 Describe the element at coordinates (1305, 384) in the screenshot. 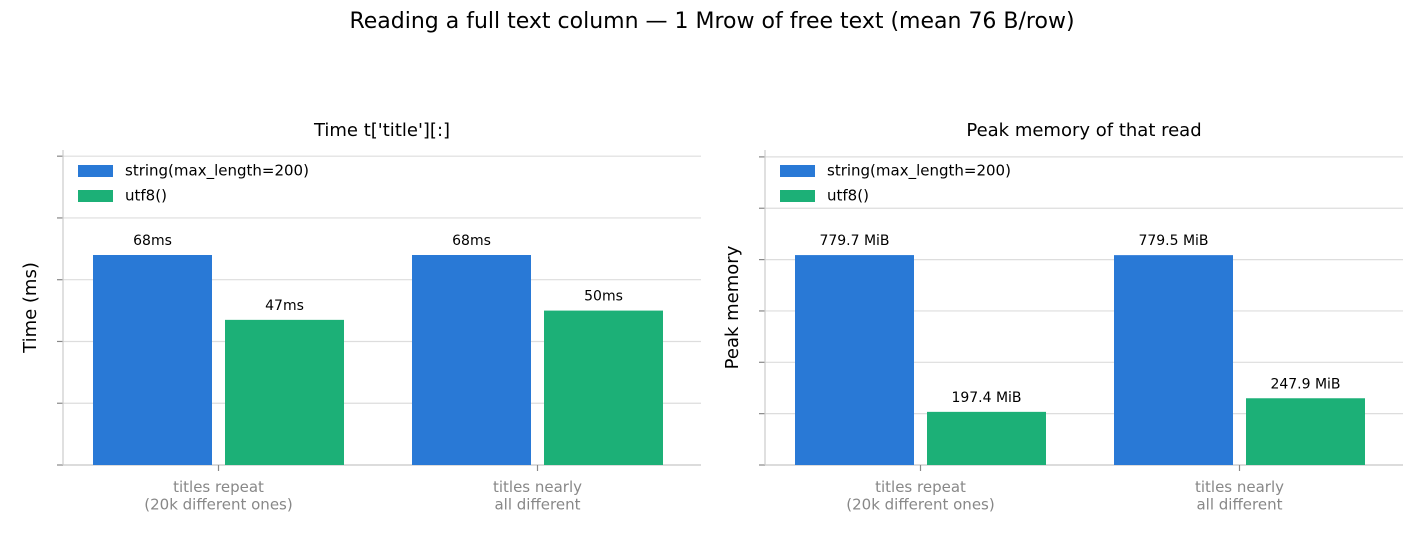

I see `value-label: 247.9 MiB` at that location.